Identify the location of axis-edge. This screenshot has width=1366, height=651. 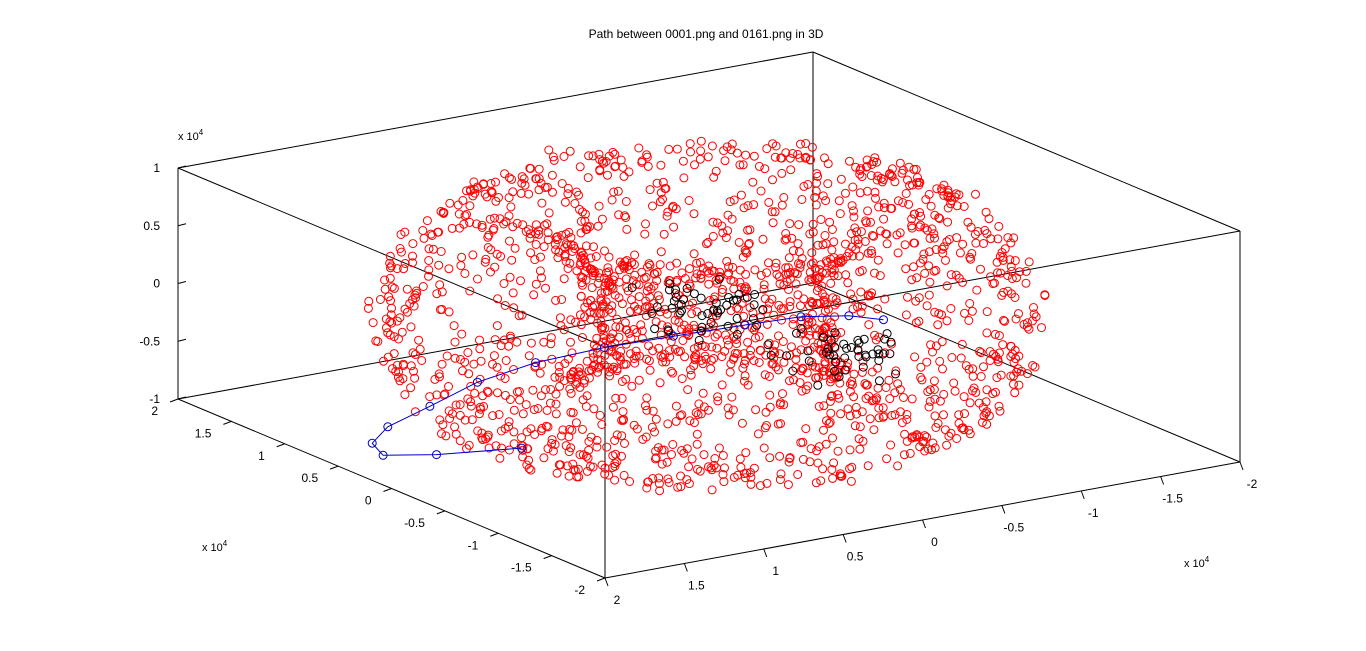
(495, 341).